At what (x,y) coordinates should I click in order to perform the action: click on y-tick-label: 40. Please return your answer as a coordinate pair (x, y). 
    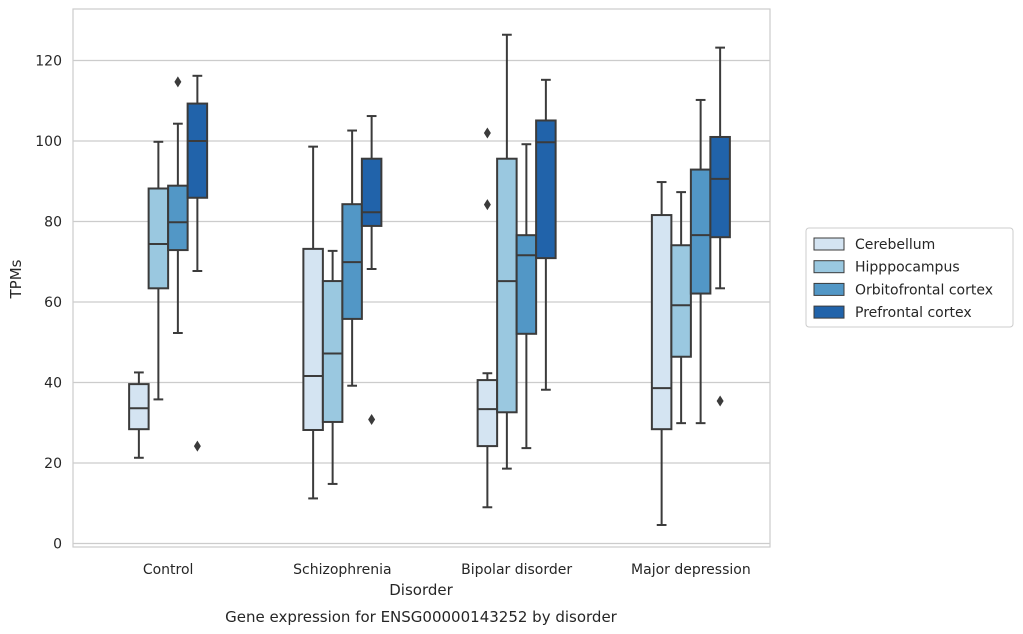
    Looking at the image, I should click on (53, 384).